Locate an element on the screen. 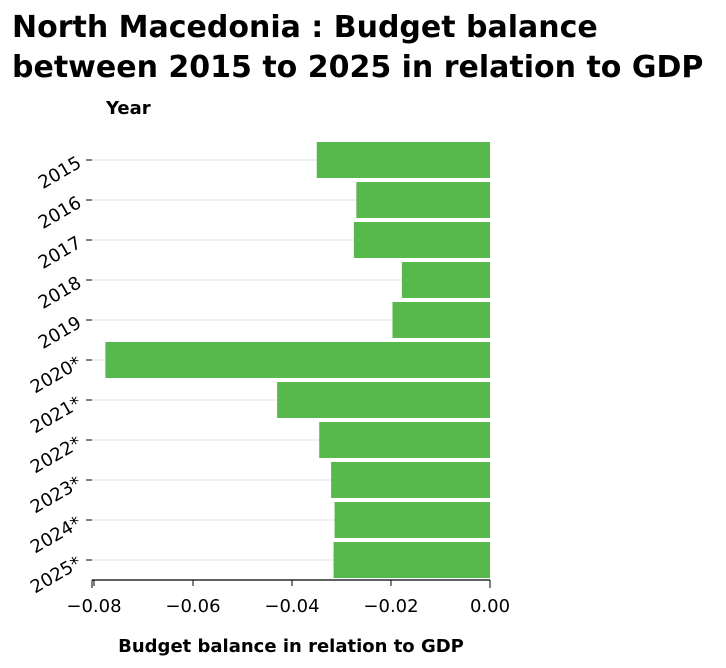  x-tick-label: −0.04 is located at coordinates (291, 606).